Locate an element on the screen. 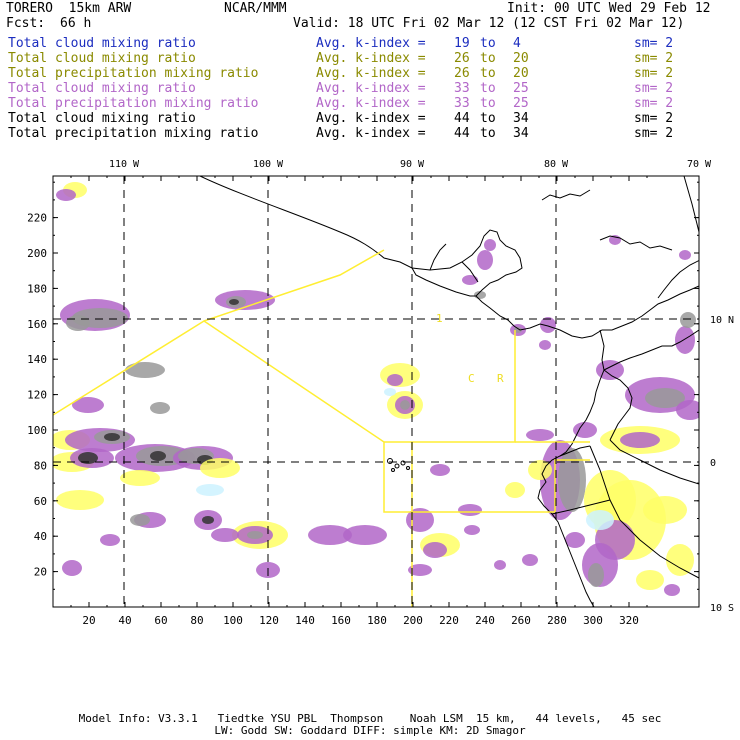  legend-kindex-to: 34 is located at coordinates (521, 118).